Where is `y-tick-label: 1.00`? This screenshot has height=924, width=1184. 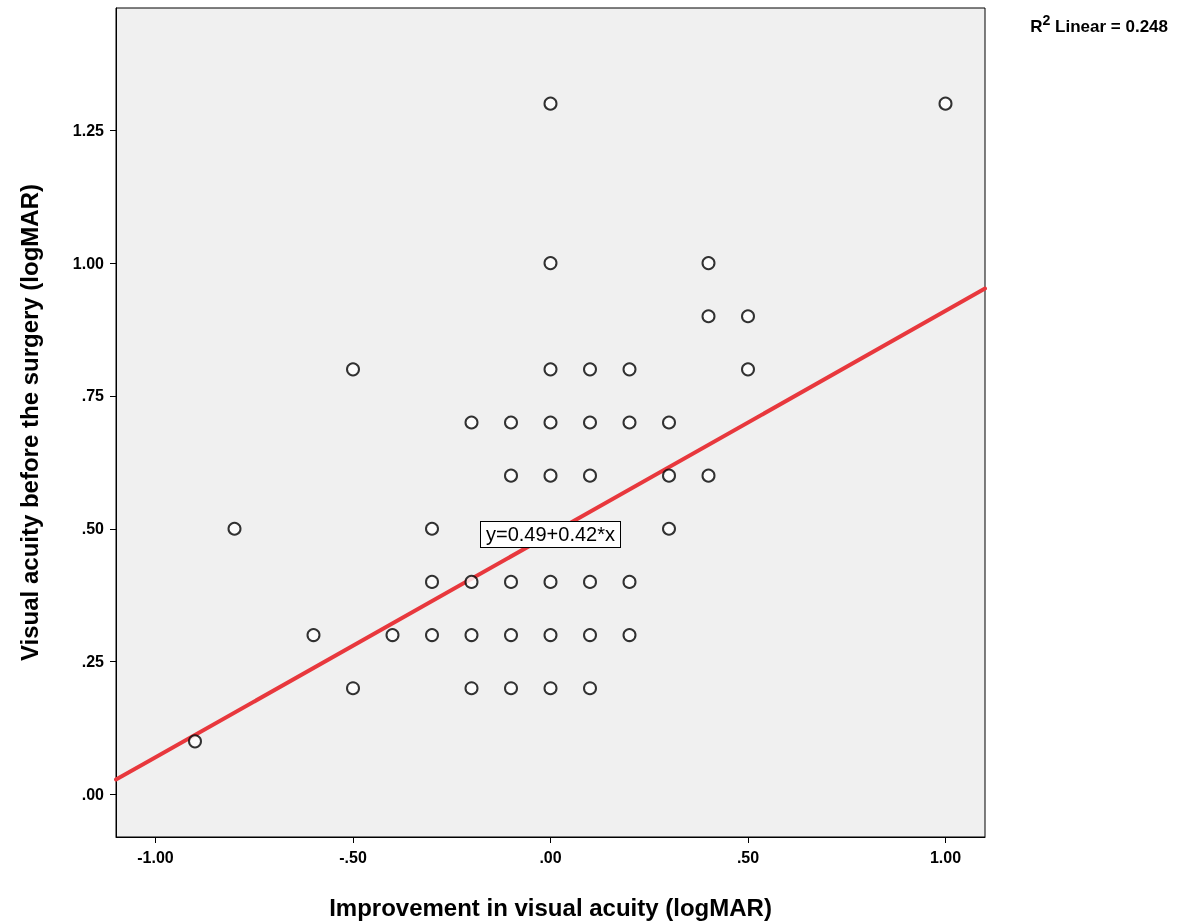
y-tick-label: 1.00 is located at coordinates (88, 263).